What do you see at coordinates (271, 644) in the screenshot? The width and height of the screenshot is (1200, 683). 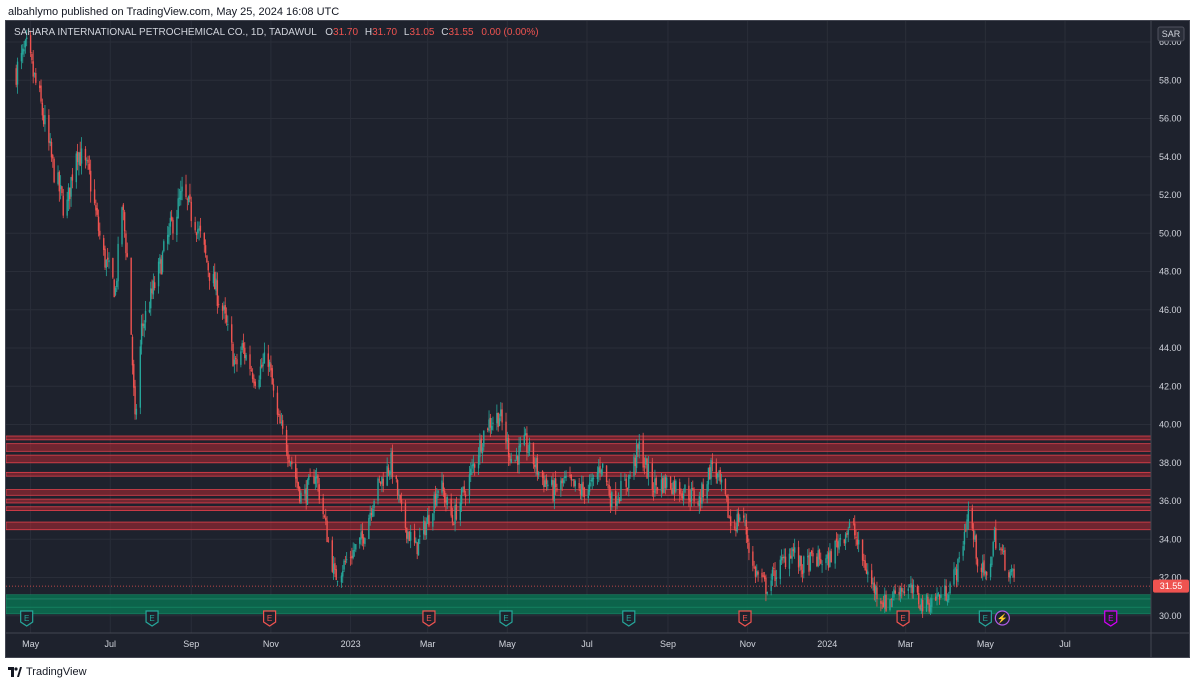 I see `x-tick-label: Nov` at bounding box center [271, 644].